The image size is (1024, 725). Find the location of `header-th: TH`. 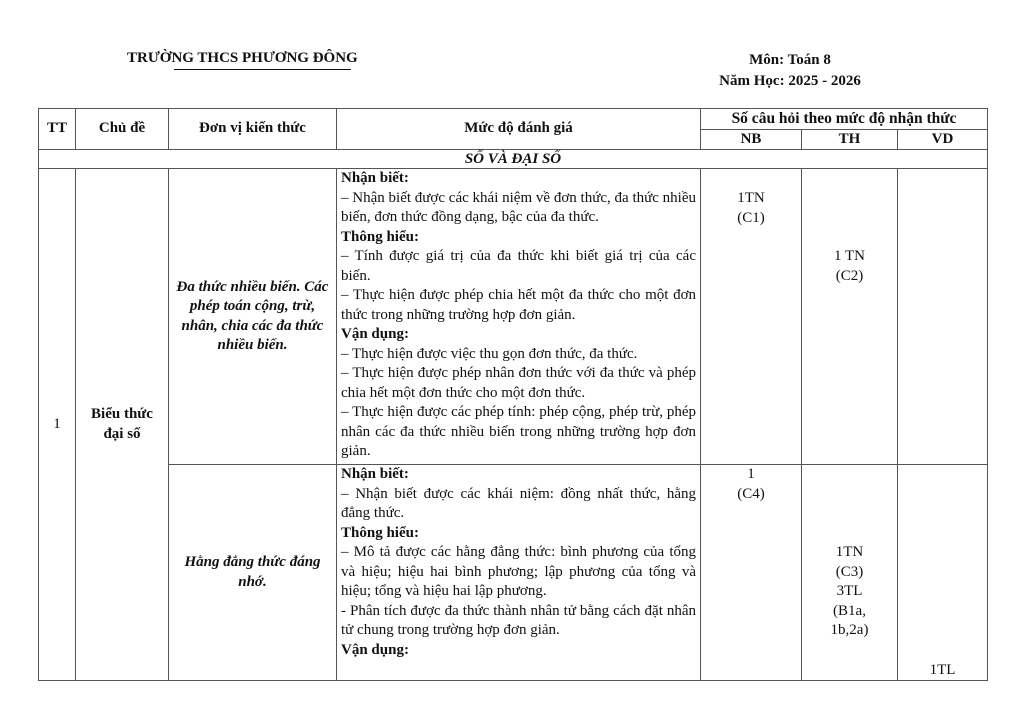

header-th: TH is located at coordinates (849, 139).